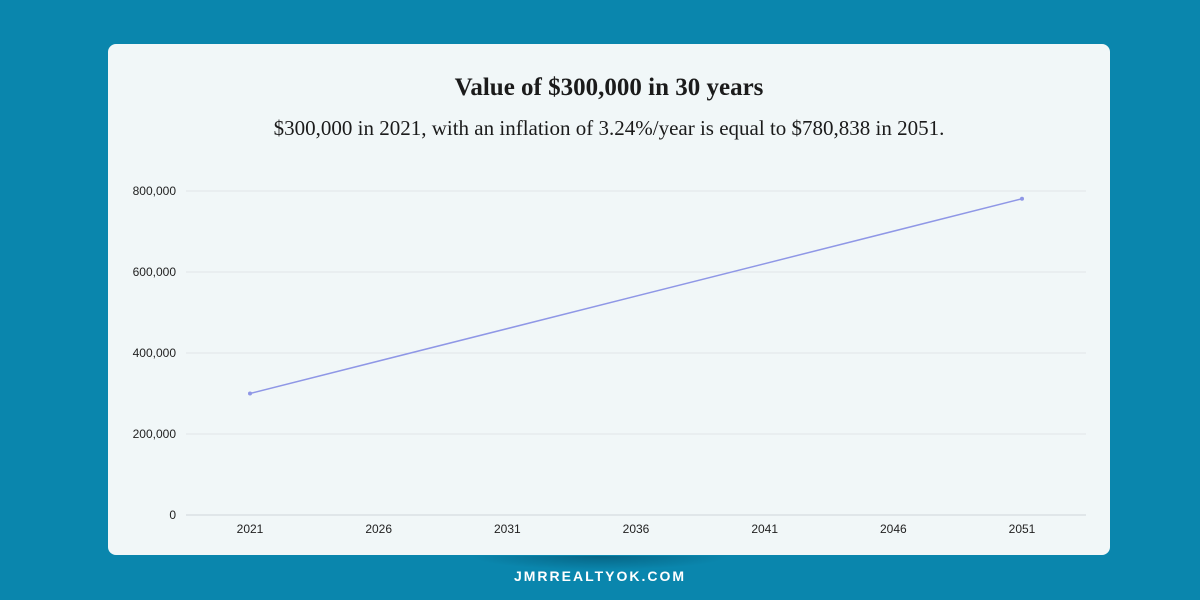 This screenshot has height=600, width=1200. I want to click on y-tick-label: 0, so click(172, 515).